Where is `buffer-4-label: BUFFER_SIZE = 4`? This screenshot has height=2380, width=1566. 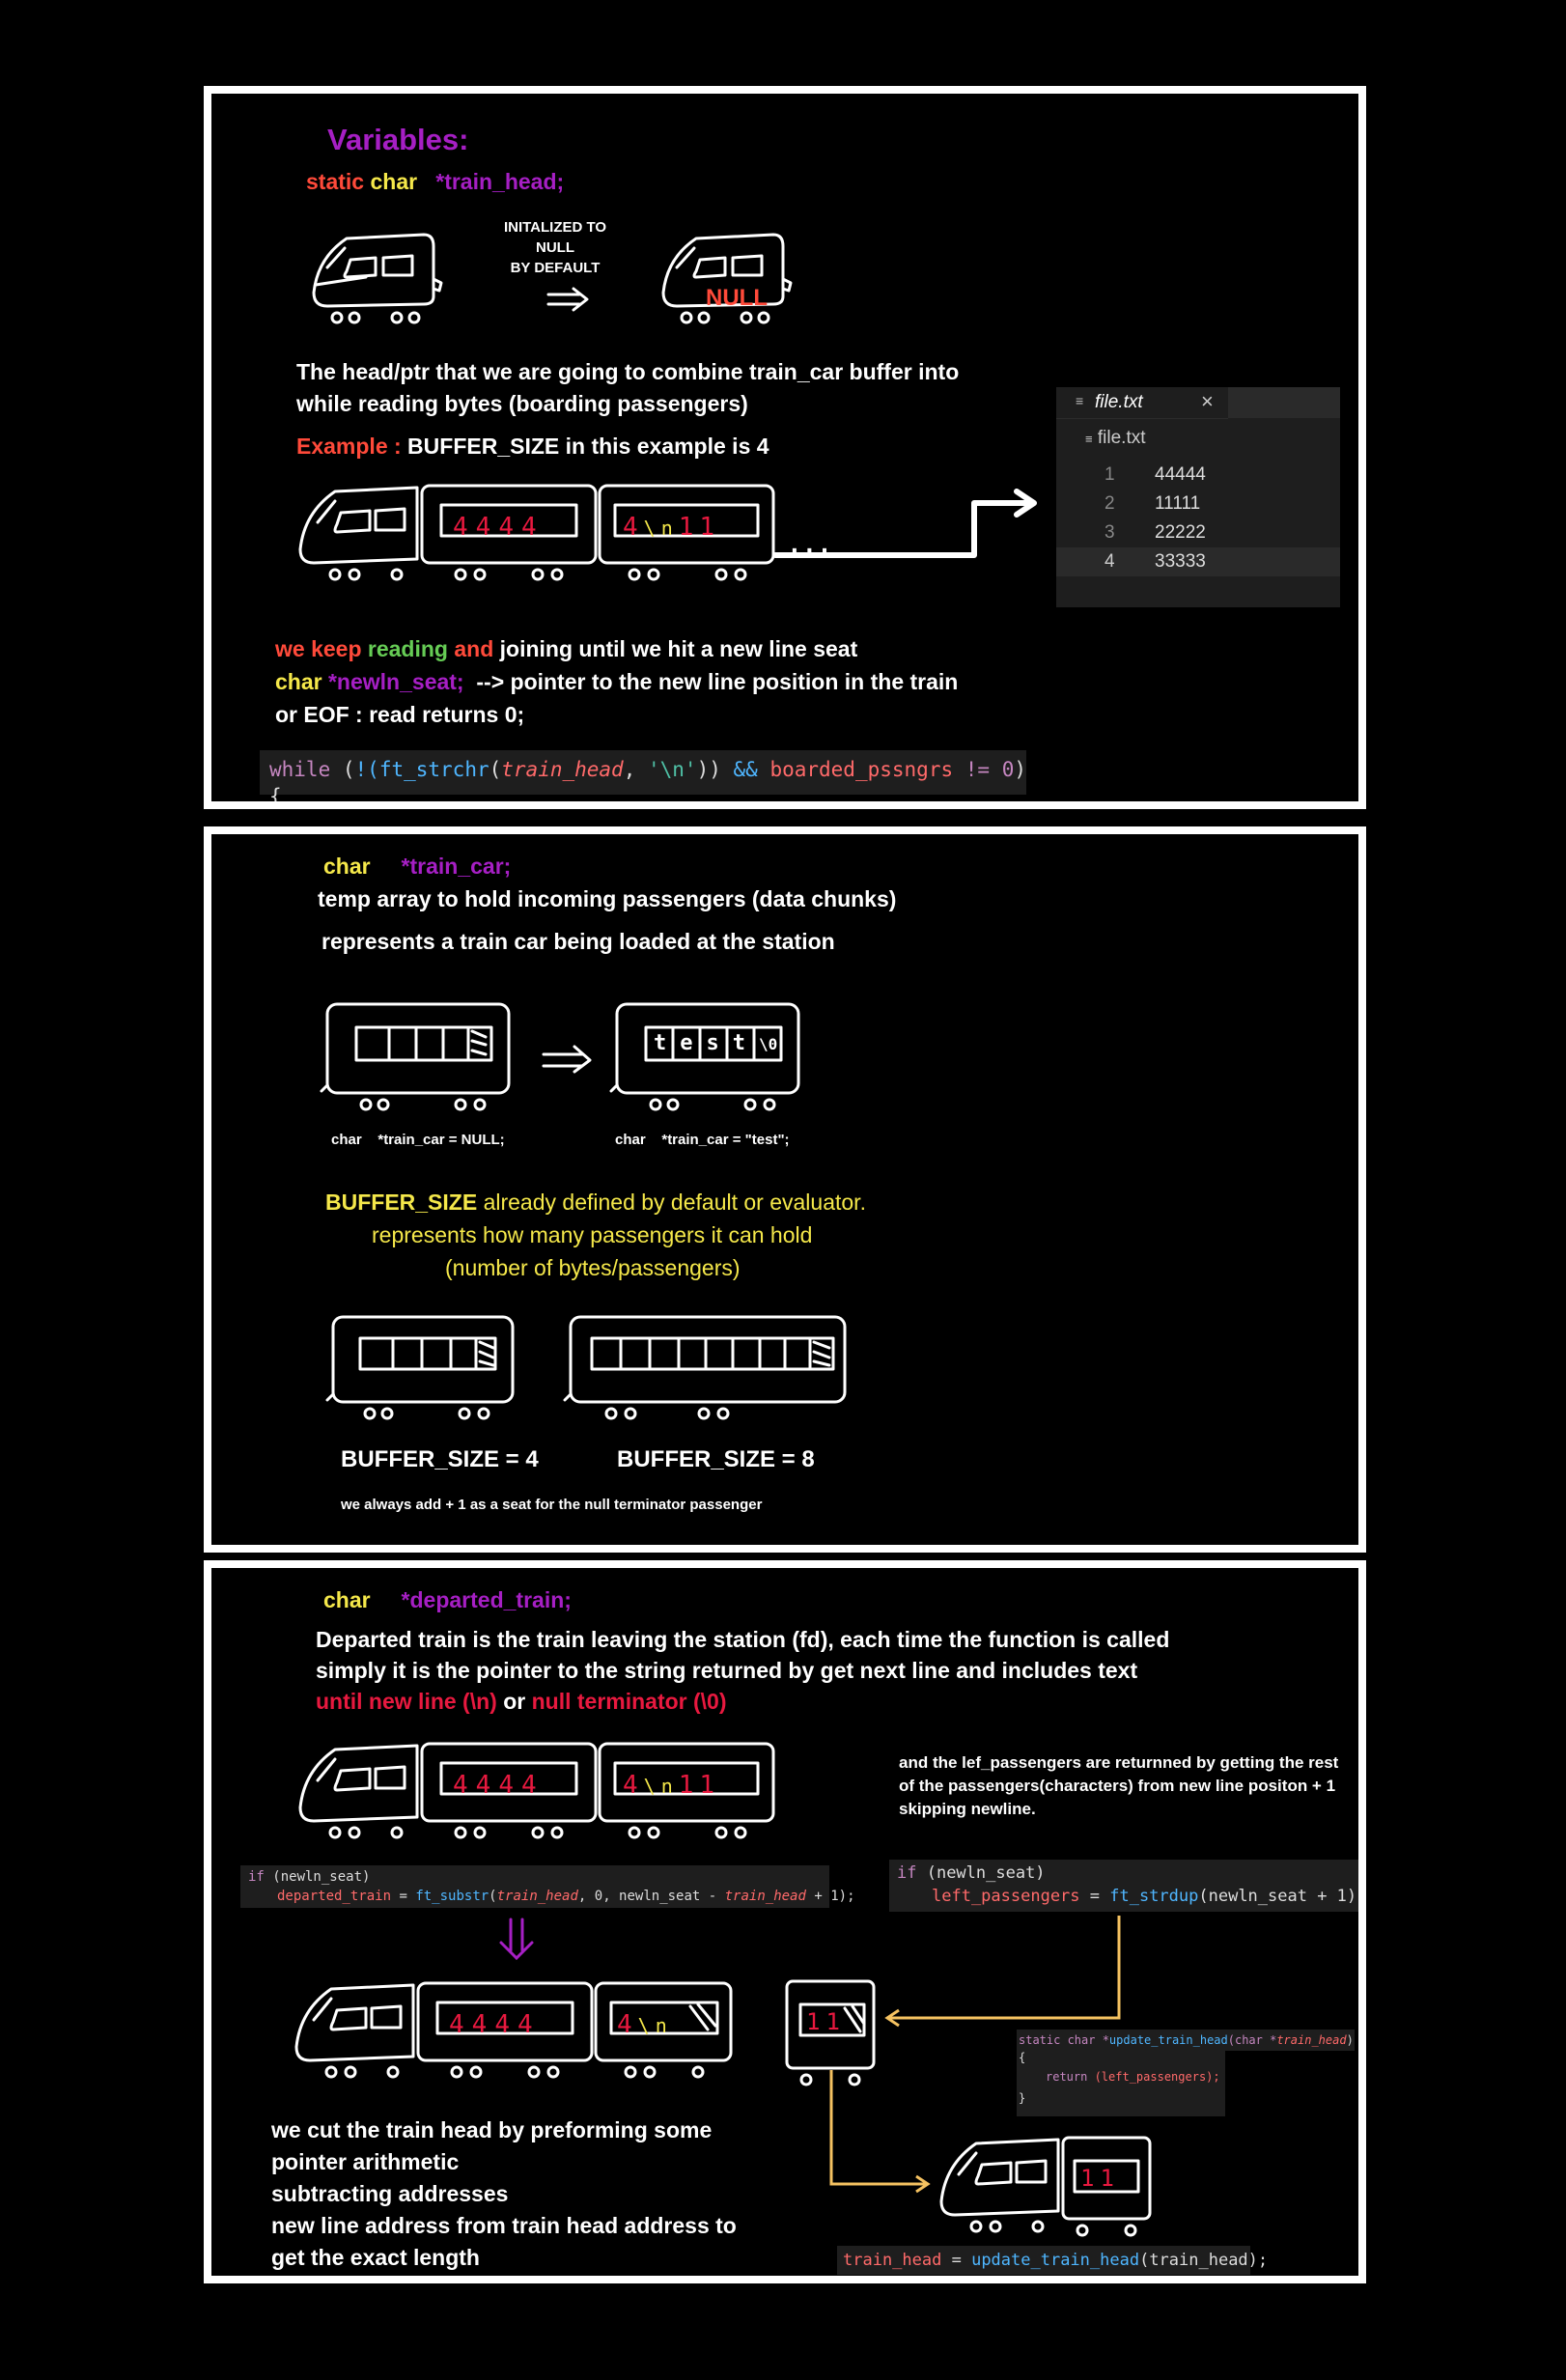 buffer-4-label: BUFFER_SIZE = 4 is located at coordinates (440, 1459).